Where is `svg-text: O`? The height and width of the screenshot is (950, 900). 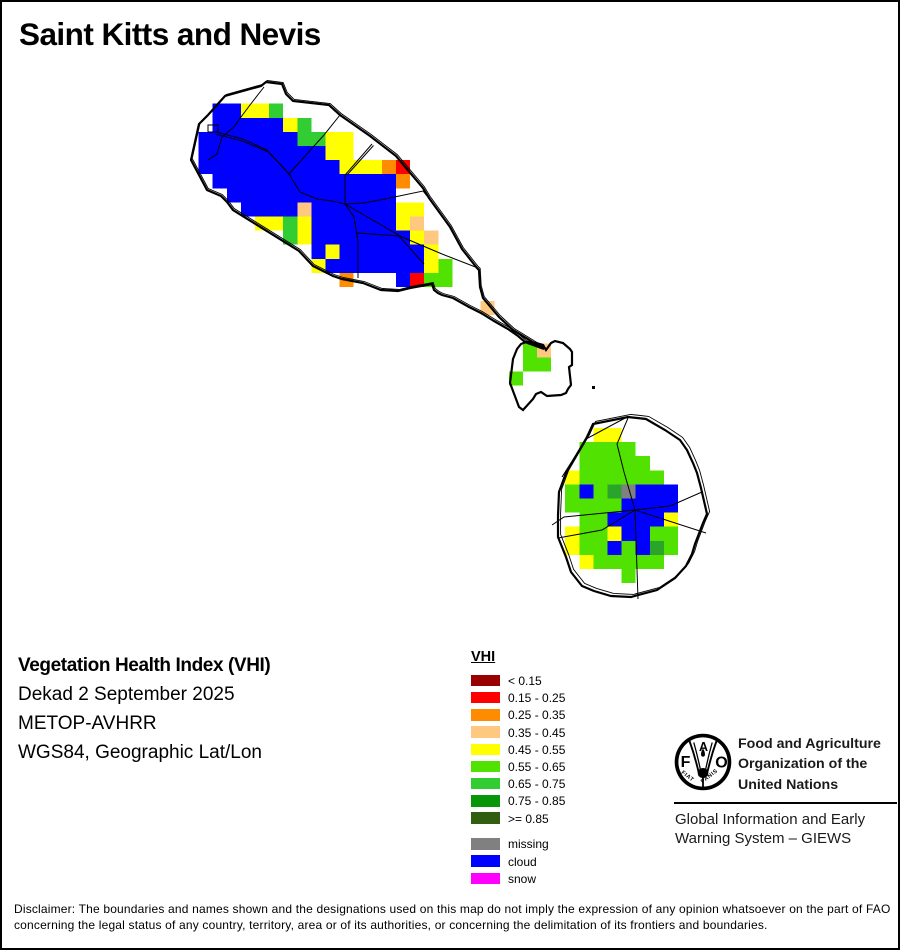
svg-text: O is located at coordinates (721, 763).